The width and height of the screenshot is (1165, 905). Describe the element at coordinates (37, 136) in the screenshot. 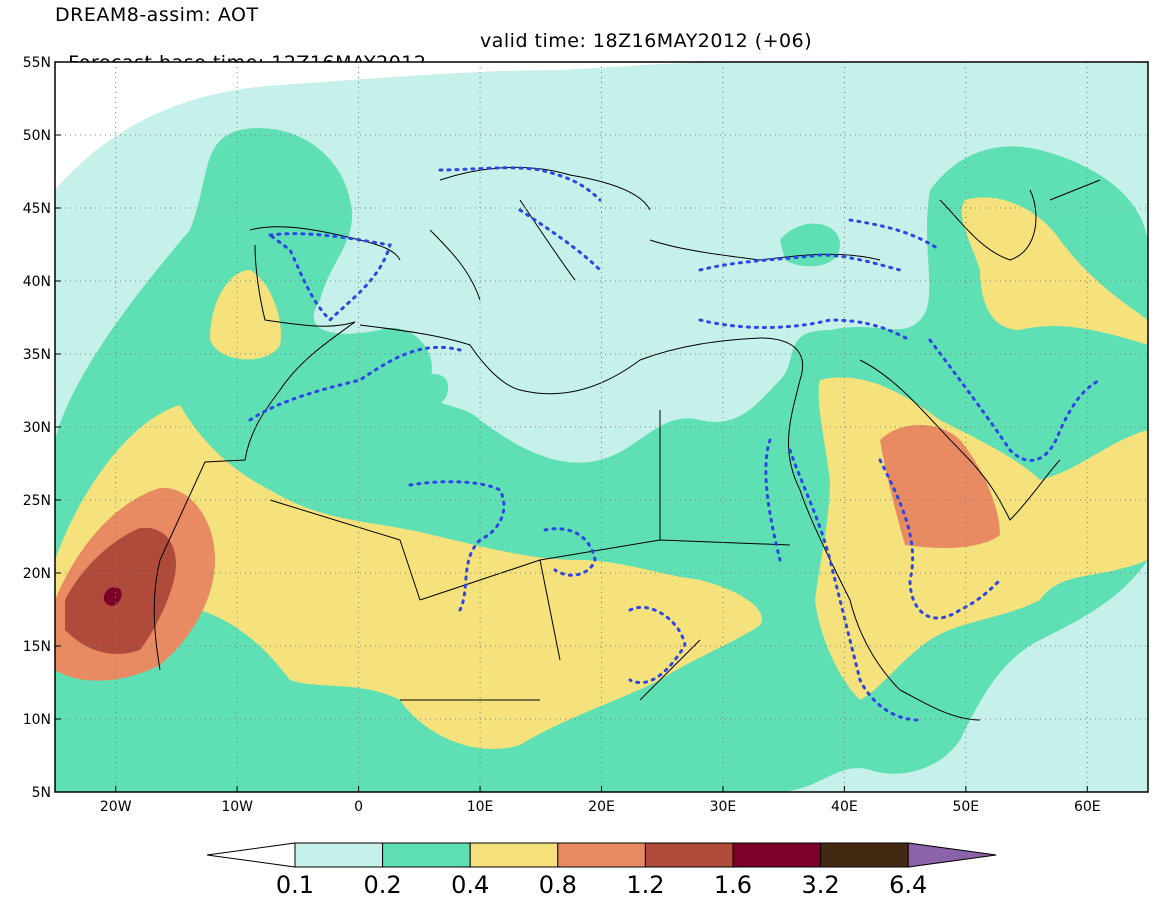

I see `lat-tick-label: 50N` at that location.